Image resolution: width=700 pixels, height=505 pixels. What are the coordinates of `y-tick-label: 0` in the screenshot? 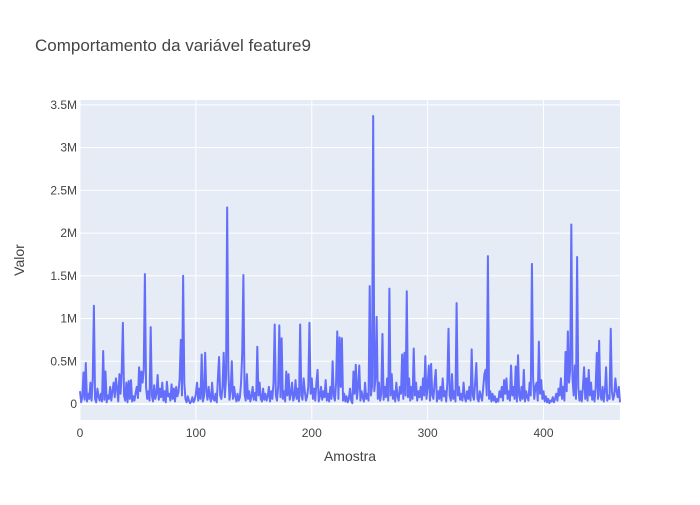 It's located at (73, 404).